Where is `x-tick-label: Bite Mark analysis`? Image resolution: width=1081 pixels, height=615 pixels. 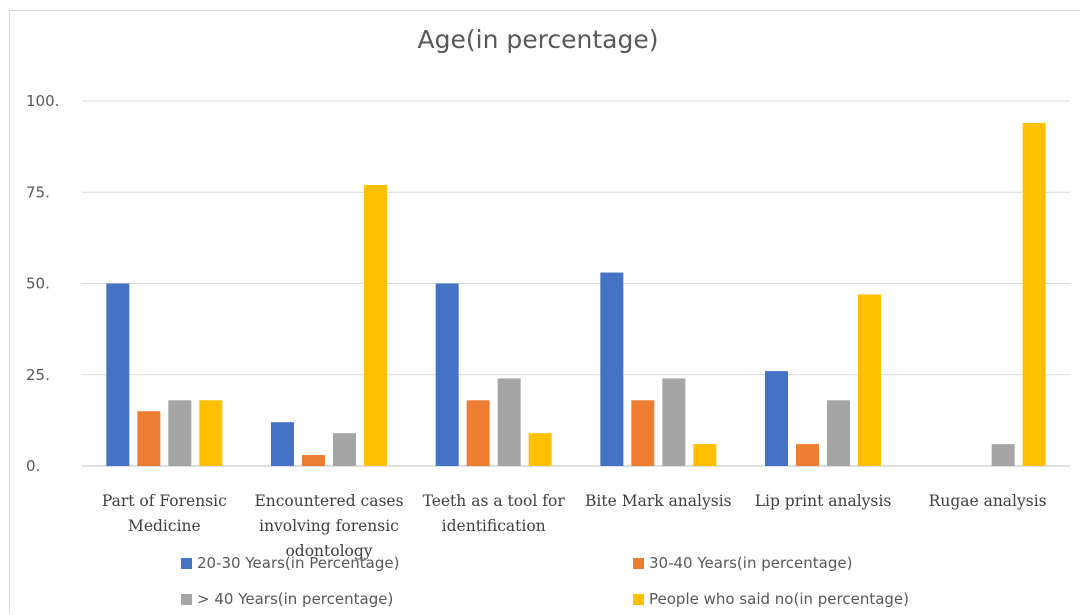
x-tick-label: Bite Mark analysis is located at coordinates (658, 501).